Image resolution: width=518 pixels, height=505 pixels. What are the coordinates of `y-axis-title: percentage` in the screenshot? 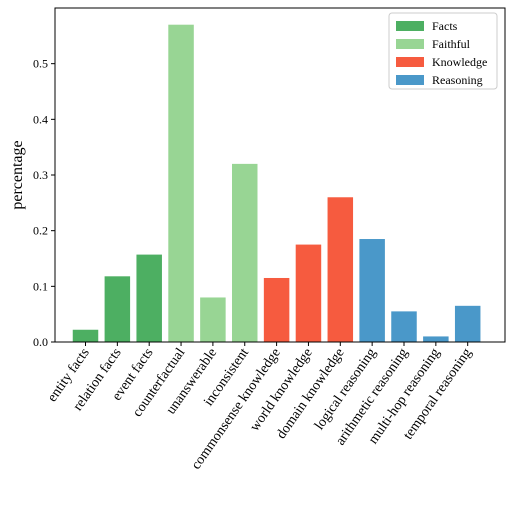 It's located at (17, 174).